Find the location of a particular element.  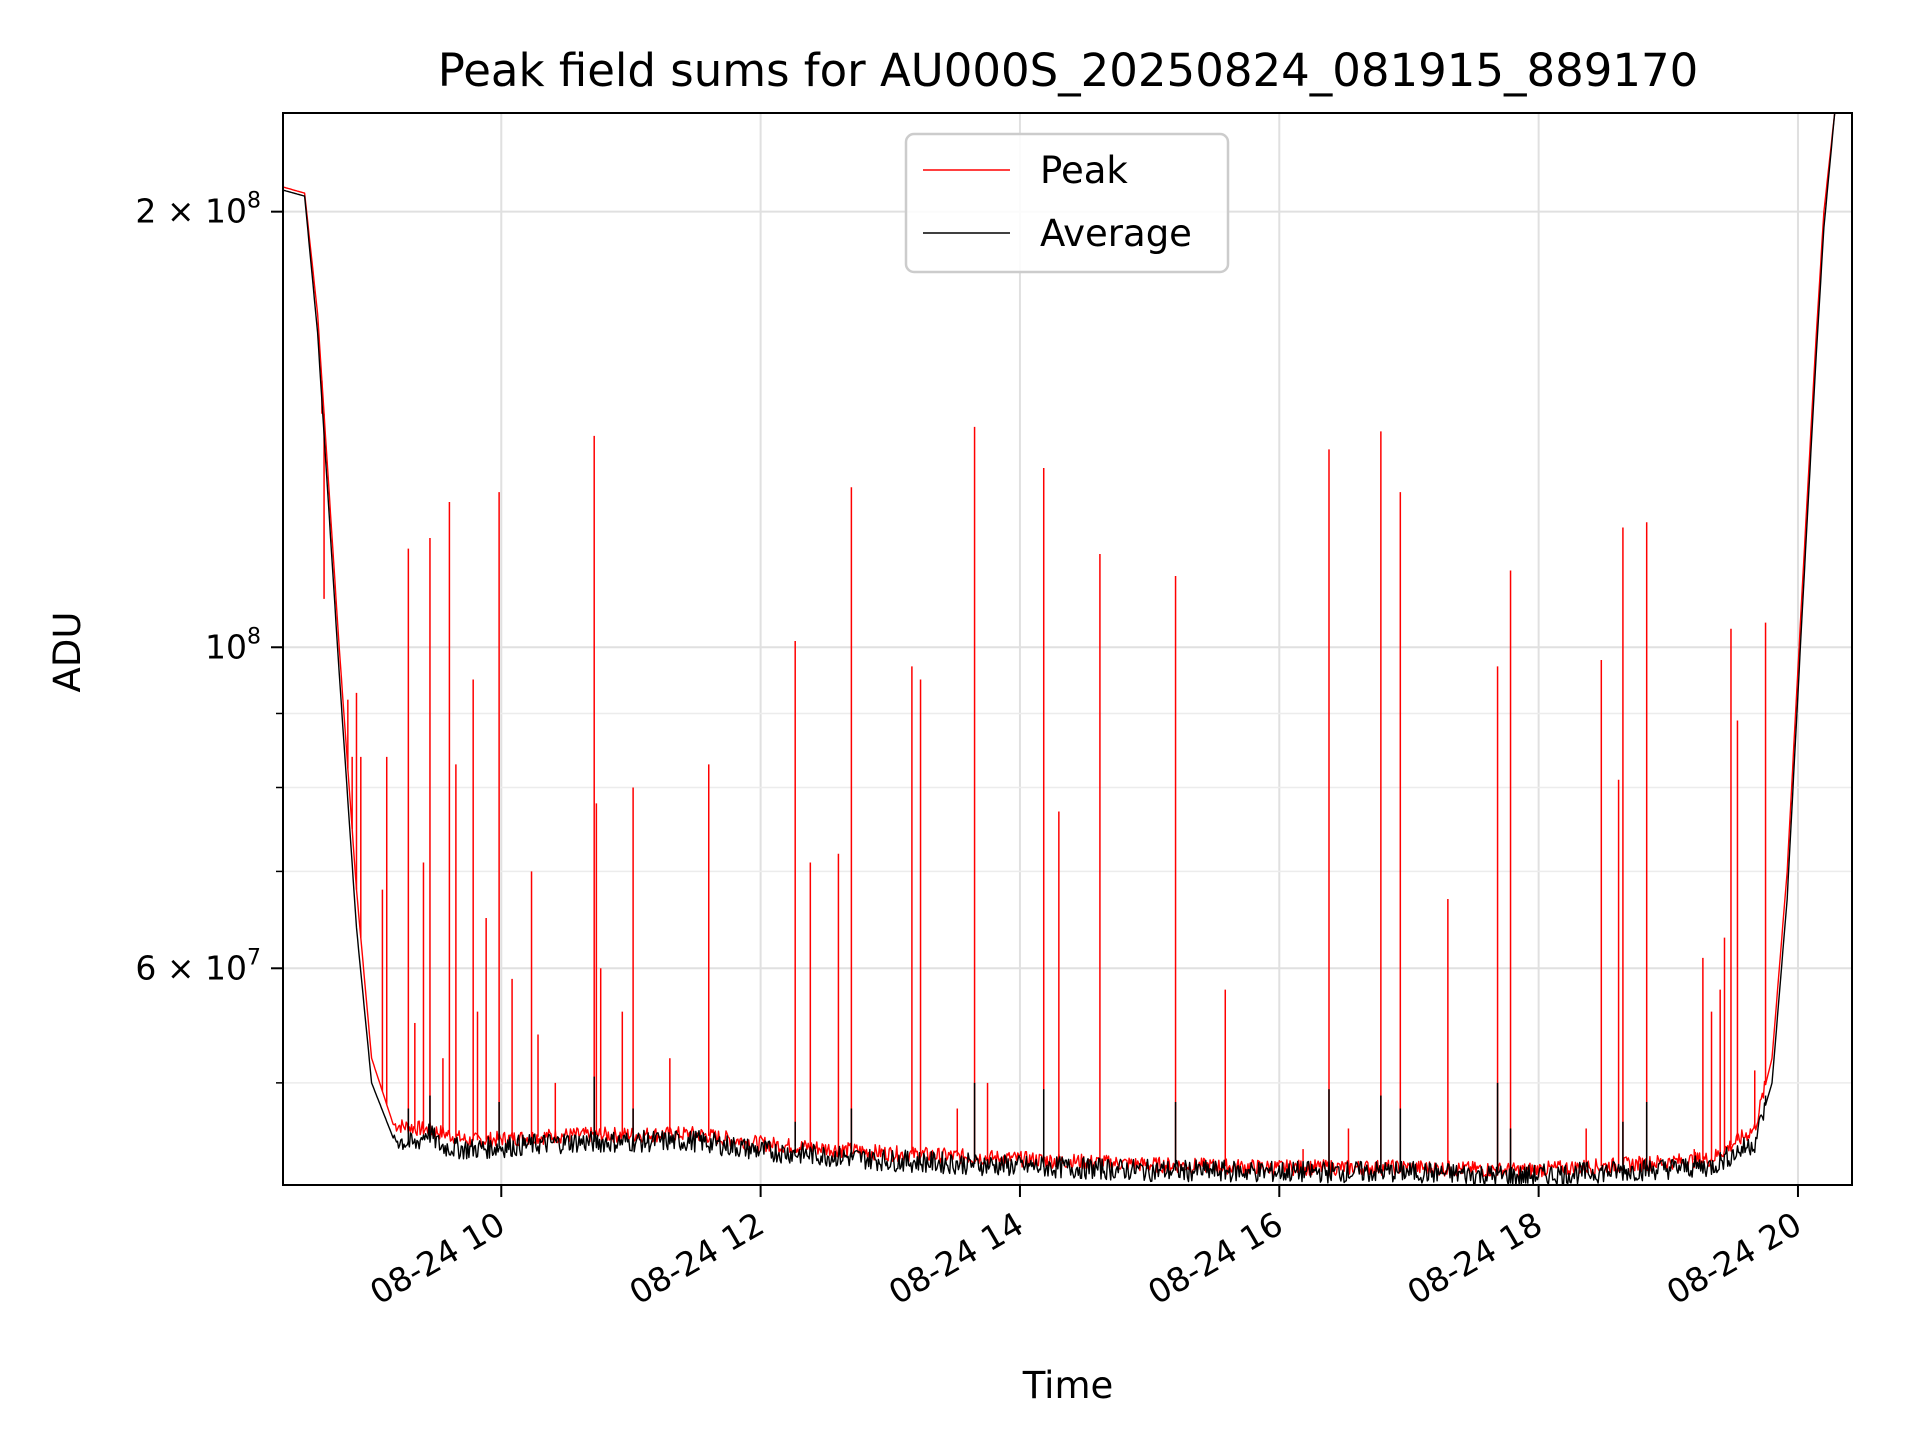

legend-box is located at coordinates (1067, 203).